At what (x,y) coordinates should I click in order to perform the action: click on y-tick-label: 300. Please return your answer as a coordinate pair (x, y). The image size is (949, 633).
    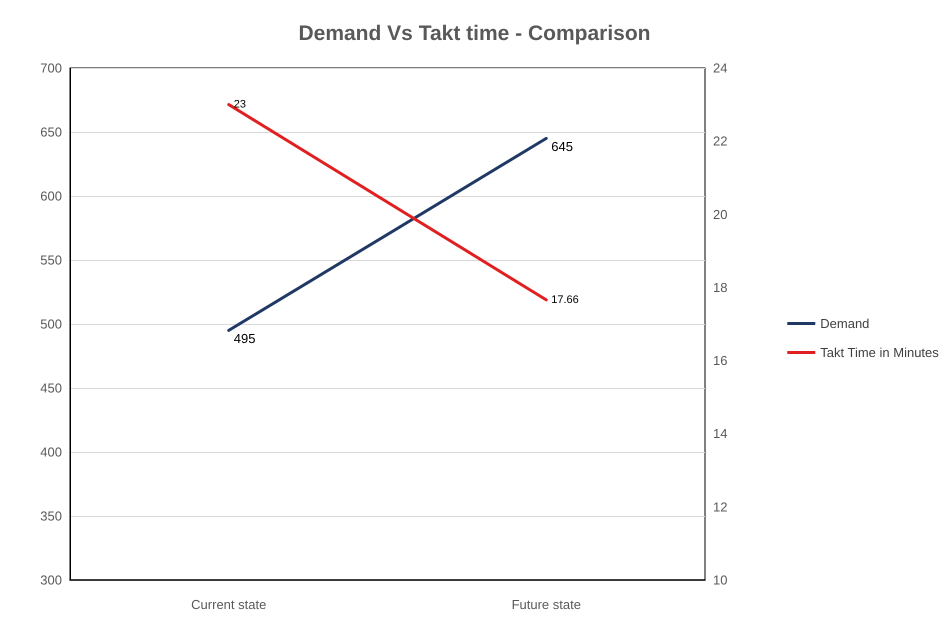
    Looking at the image, I should click on (51, 580).